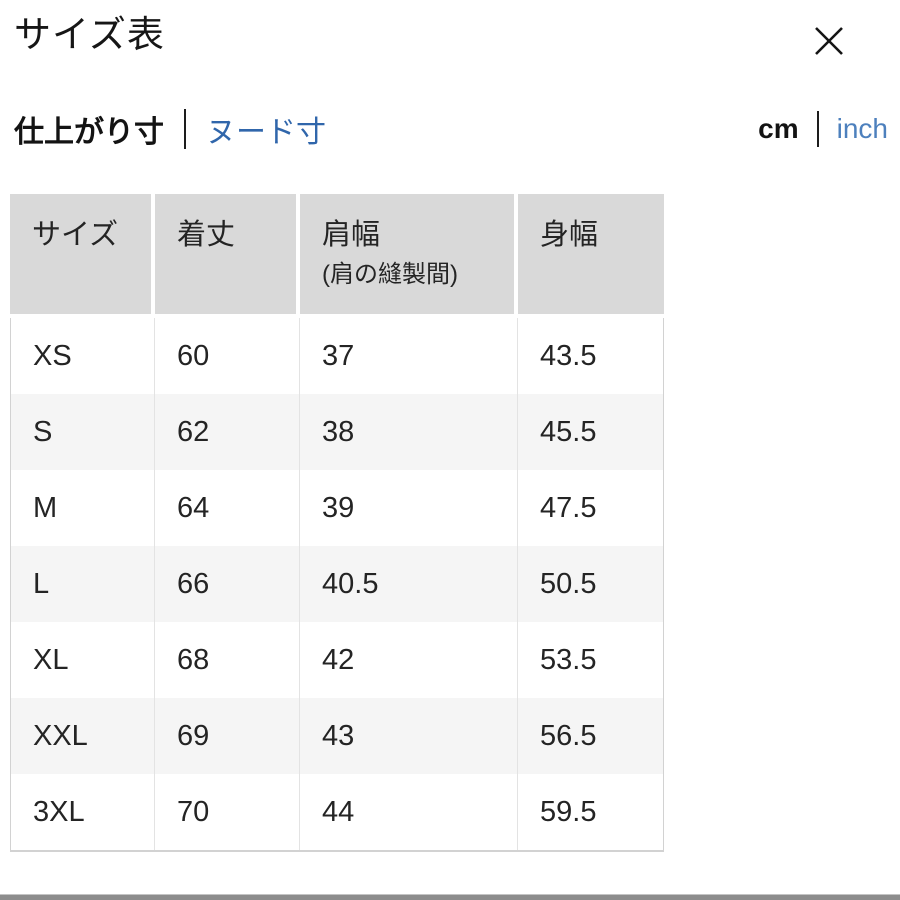 This screenshot has width=900, height=900. I want to click on table-cell: 40.5, so click(409, 584).